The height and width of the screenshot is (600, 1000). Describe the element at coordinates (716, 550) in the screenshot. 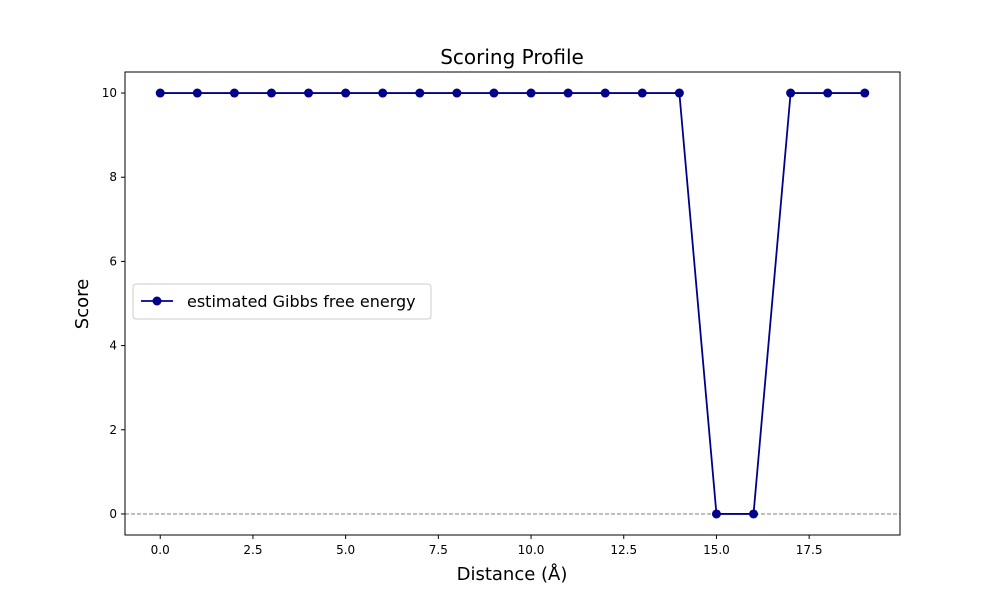

I see `x-tick-label: 15.0` at that location.